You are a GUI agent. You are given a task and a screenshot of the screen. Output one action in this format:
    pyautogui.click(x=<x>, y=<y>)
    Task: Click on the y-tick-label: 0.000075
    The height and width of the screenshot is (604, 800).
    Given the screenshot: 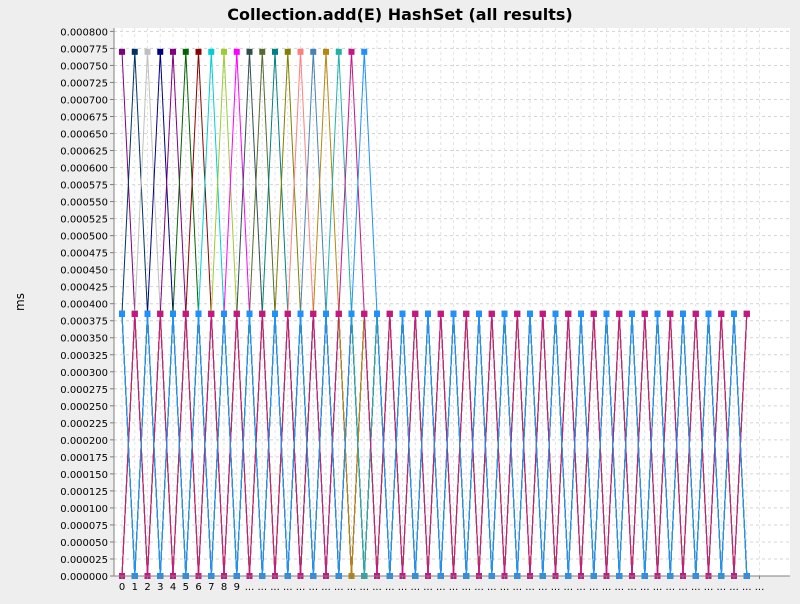 What is the action you would take?
    pyautogui.click(x=84, y=526)
    